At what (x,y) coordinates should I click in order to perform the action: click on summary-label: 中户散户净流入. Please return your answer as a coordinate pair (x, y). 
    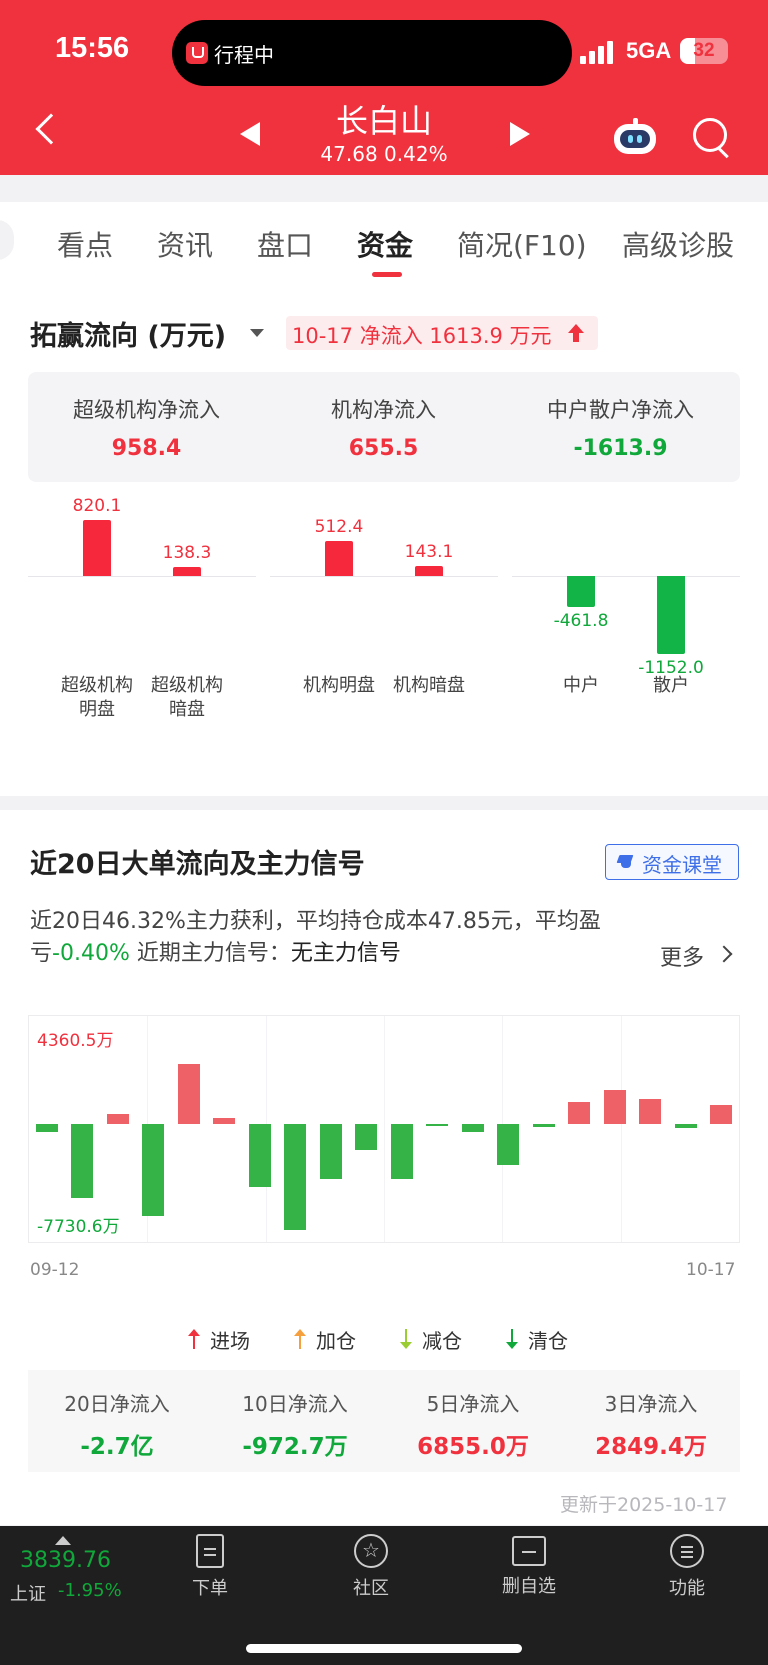
    Looking at the image, I should click on (620, 410).